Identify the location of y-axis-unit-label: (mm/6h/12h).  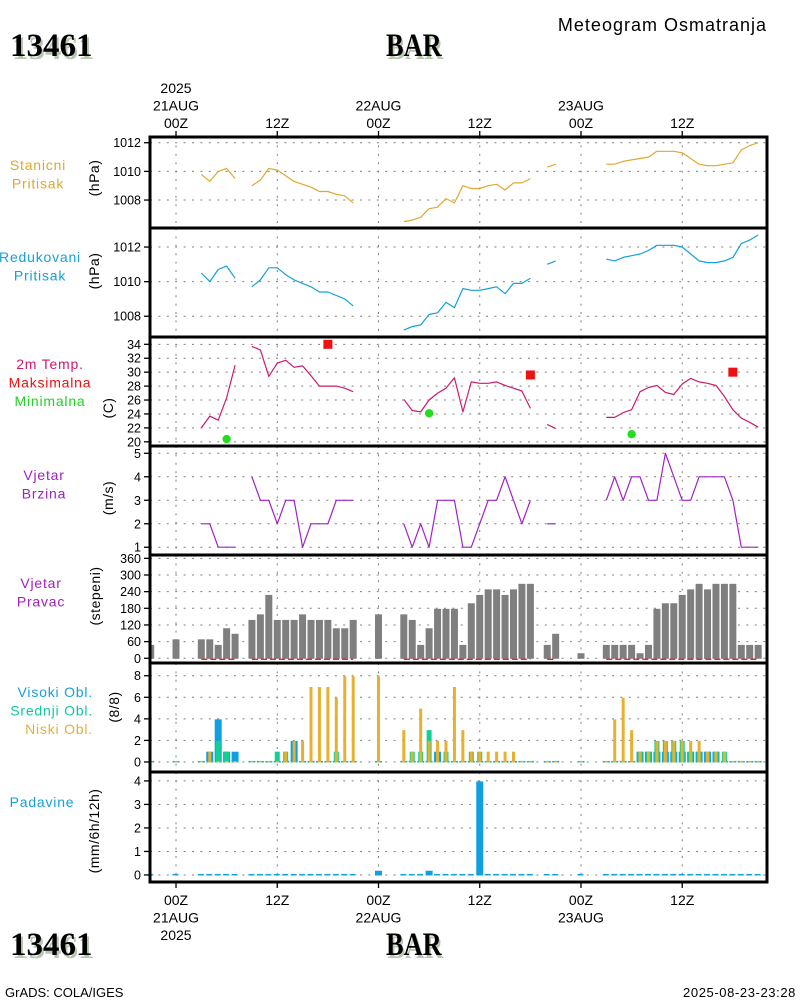
(94, 831).